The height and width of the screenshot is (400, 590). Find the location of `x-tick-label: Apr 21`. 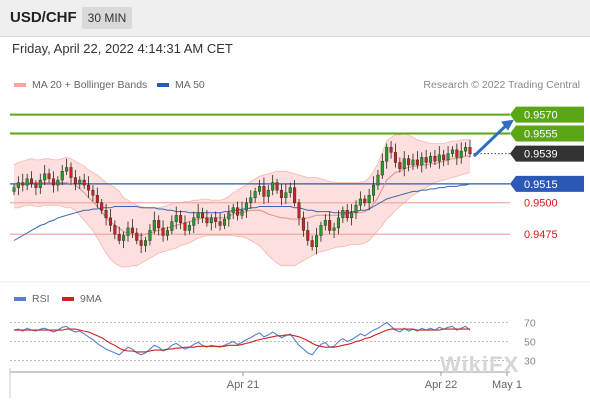

x-tick-label: Apr 21 is located at coordinates (243, 385).